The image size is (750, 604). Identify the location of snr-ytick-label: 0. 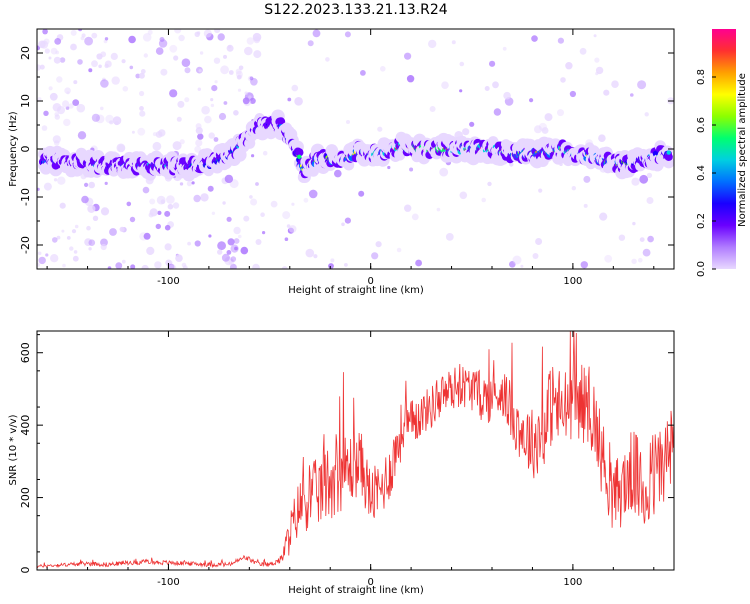
(25, 570).